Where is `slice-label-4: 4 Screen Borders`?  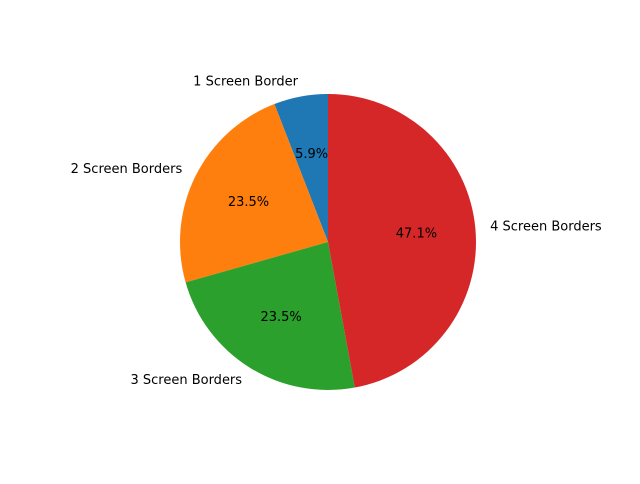 slice-label-4: 4 Screen Borders is located at coordinates (546, 227).